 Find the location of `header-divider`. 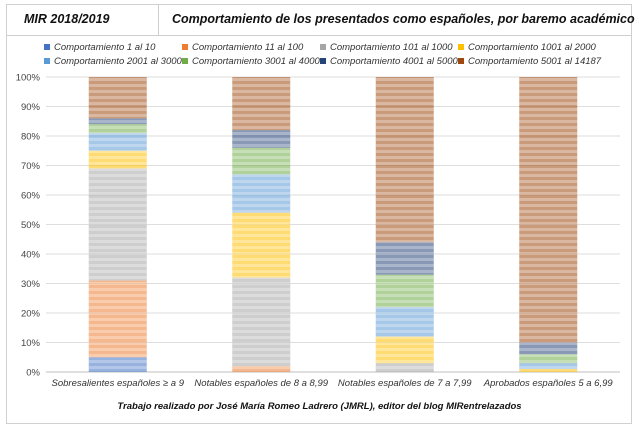

header-divider is located at coordinates (158, 19).